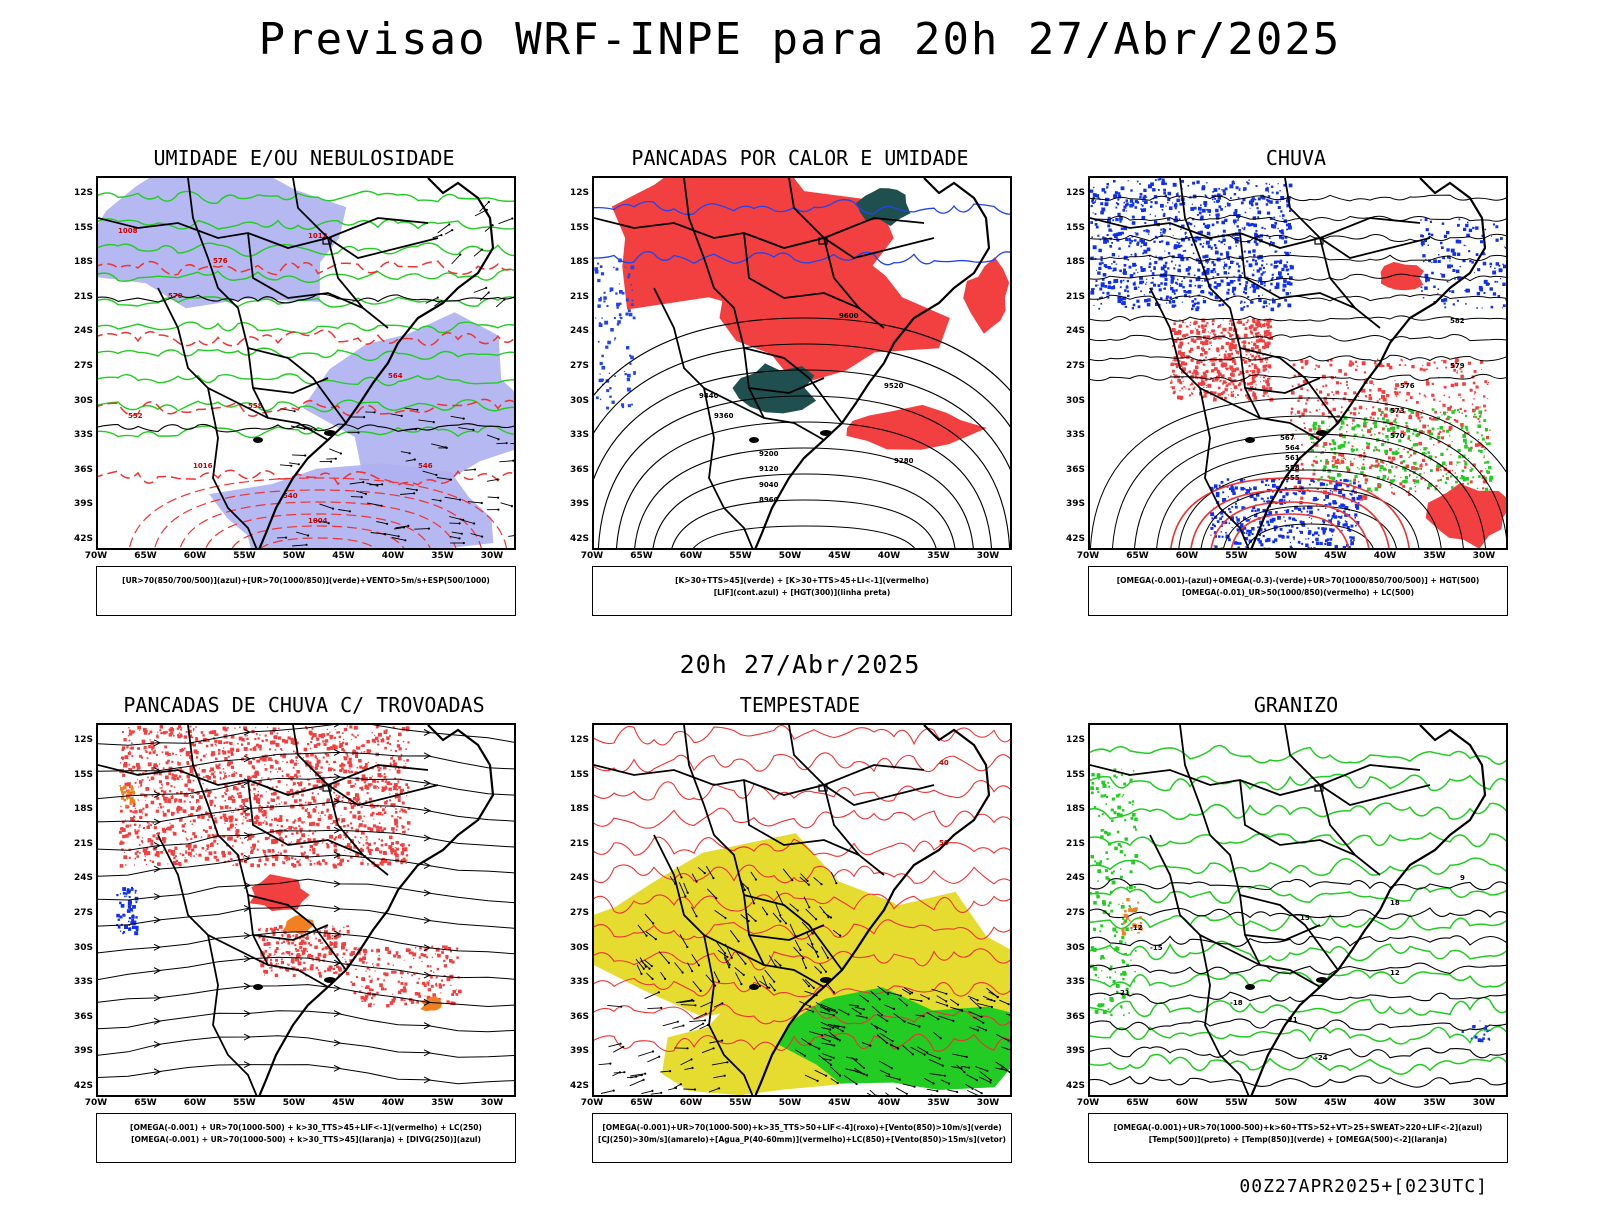 The image size is (1600, 1213). I want to click on temp-500-contour, so click(1299, 912).